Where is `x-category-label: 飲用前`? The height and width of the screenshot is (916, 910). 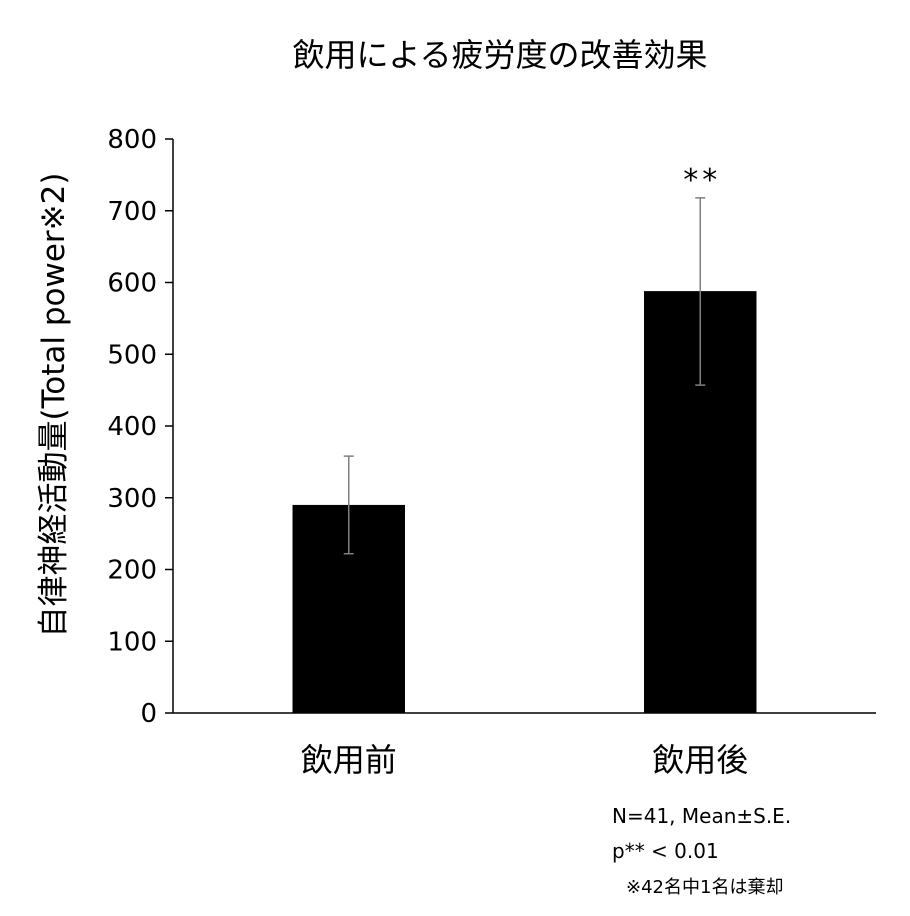 x-category-label: 飲用前 is located at coordinates (349, 760).